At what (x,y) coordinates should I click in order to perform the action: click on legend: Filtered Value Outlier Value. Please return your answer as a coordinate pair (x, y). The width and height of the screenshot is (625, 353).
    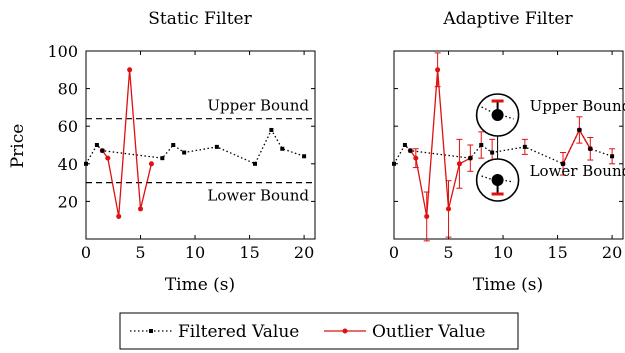
    Looking at the image, I should click on (319, 331).